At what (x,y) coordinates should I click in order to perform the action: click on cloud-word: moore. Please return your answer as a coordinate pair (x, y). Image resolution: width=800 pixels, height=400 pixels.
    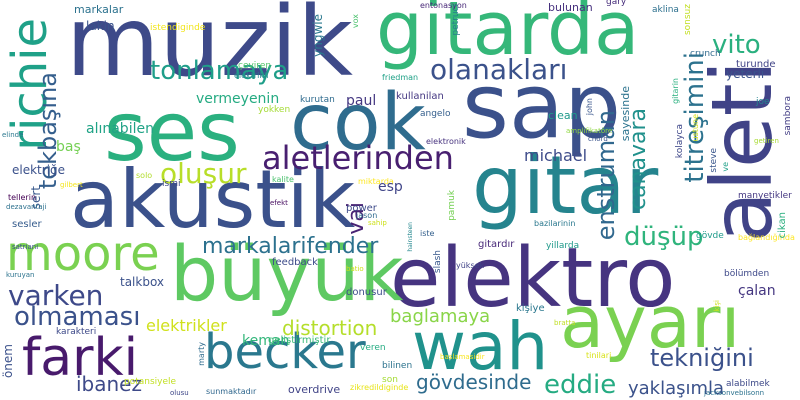
    Looking at the image, I should click on (83, 254).